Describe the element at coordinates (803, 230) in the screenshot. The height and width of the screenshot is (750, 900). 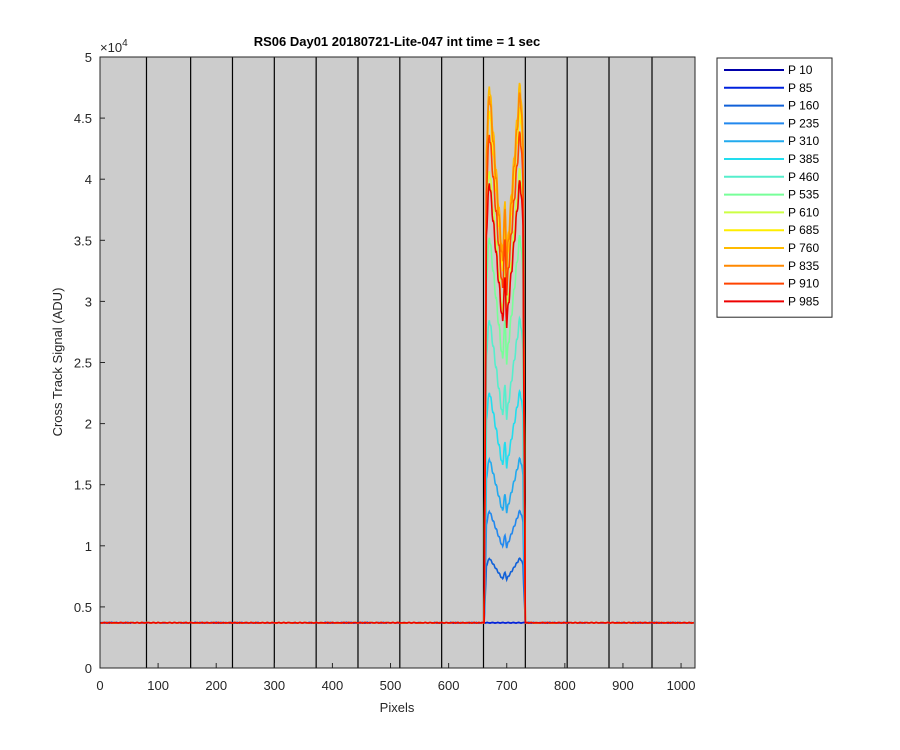
I see `legend-entry: P 685` at that location.